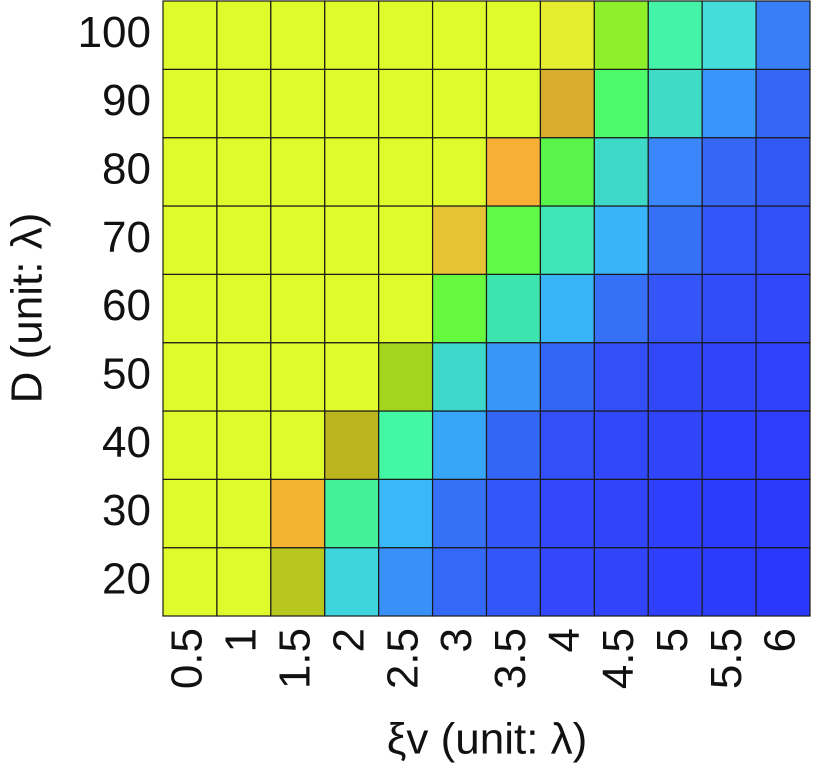  Describe the element at coordinates (672, 640) in the screenshot. I see `x-tick-label: 5` at that location.